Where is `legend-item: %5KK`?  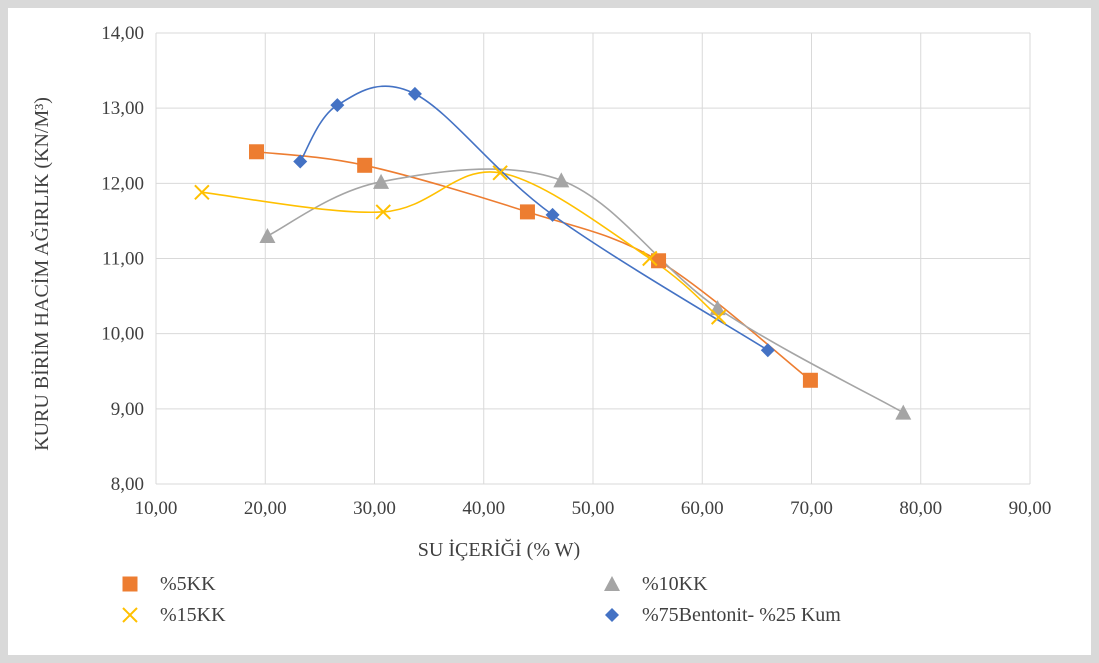
legend-item: %5KK is located at coordinates (169, 584).